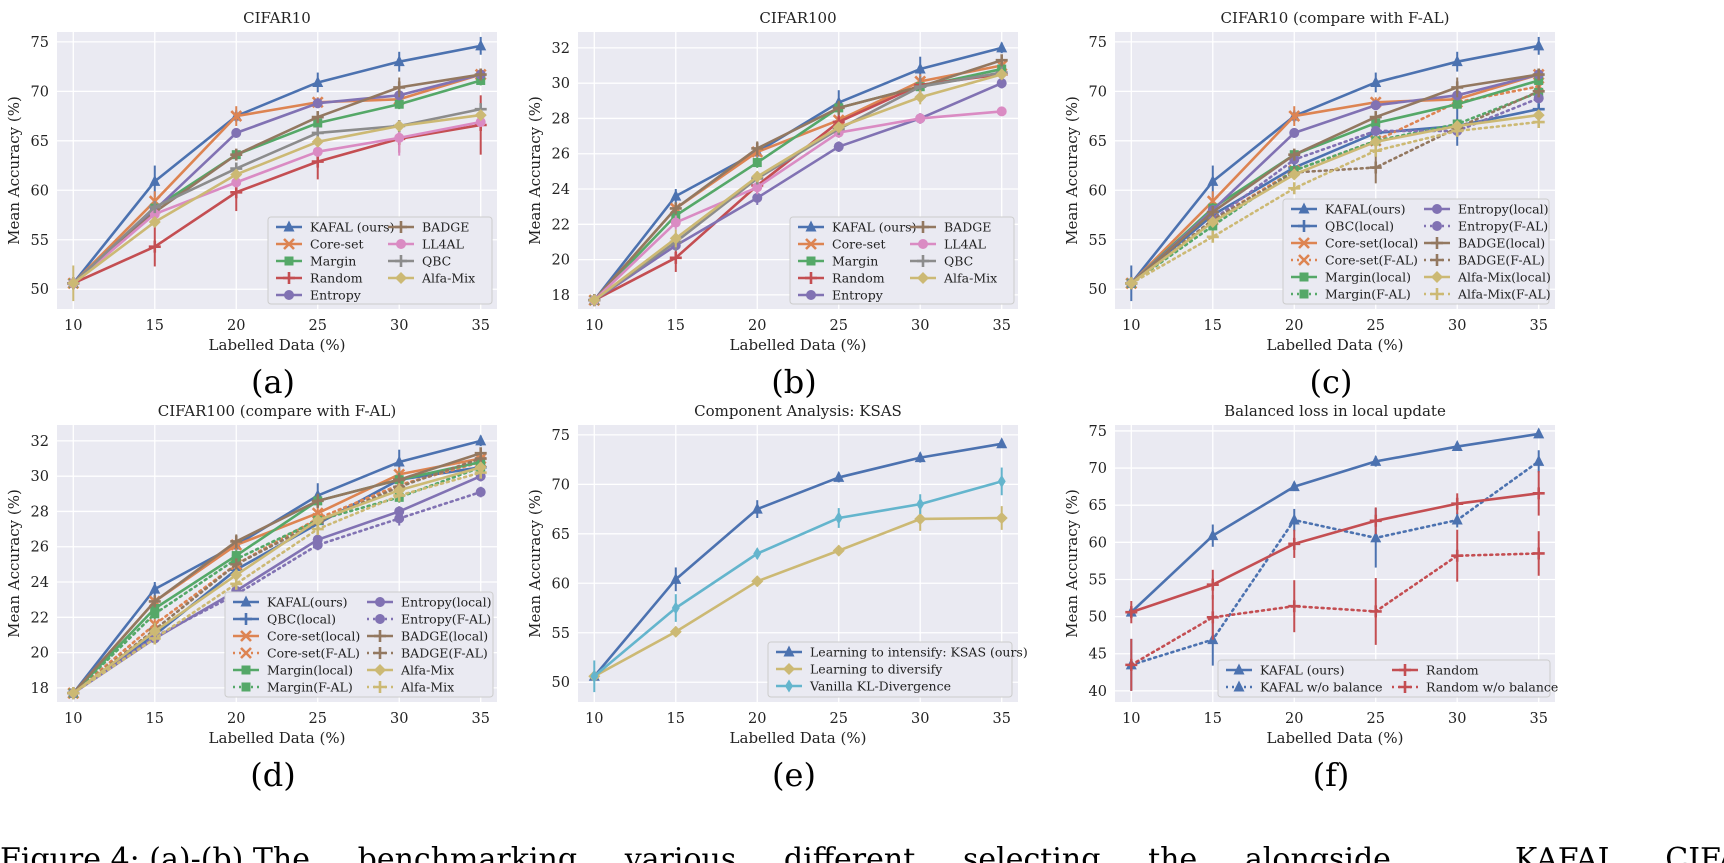 The height and width of the screenshot is (863, 1724). Describe the element at coordinates (272, 775) in the screenshot. I see `panel-label: (d)` at that location.